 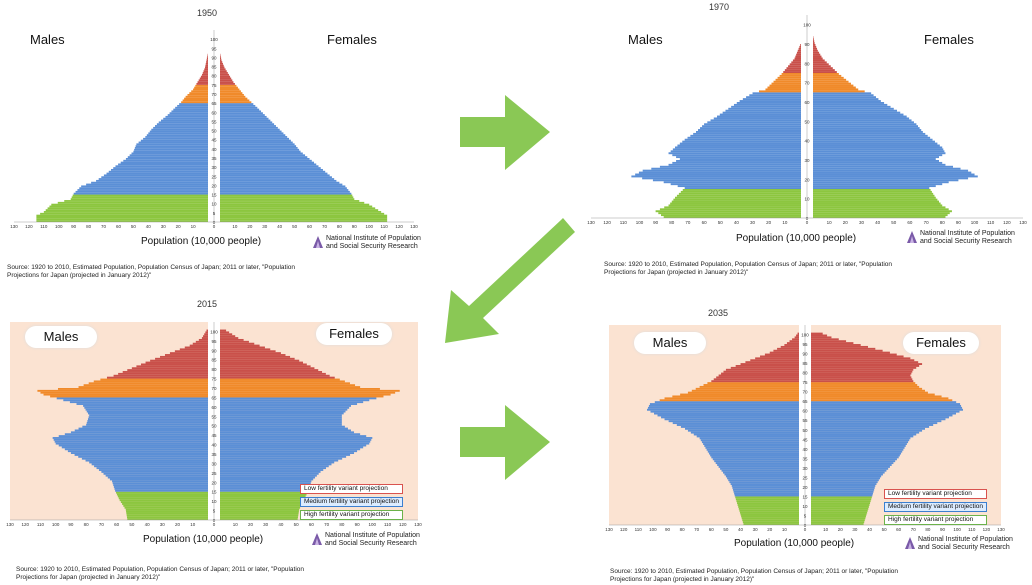 What do you see at coordinates (805, 496) in the screenshot?
I see `age-tick-label: 15` at bounding box center [805, 496].